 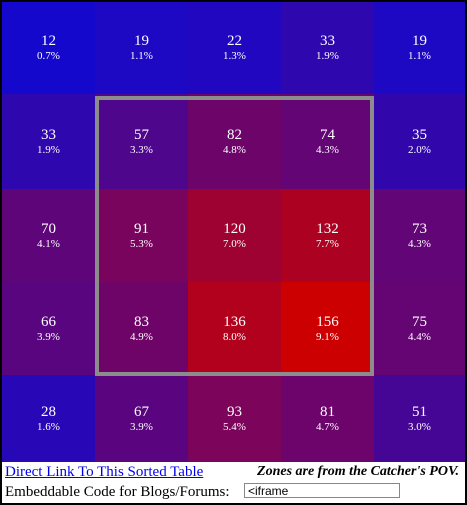 What do you see at coordinates (234, 411) in the screenshot?
I see `zone-count: 93` at bounding box center [234, 411].